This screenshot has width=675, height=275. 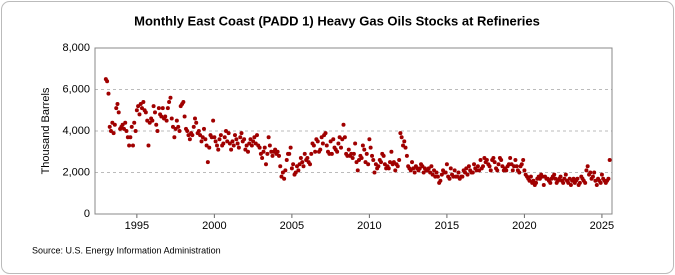 I want to click on x-tick-label: 2005, so click(x=292, y=226).